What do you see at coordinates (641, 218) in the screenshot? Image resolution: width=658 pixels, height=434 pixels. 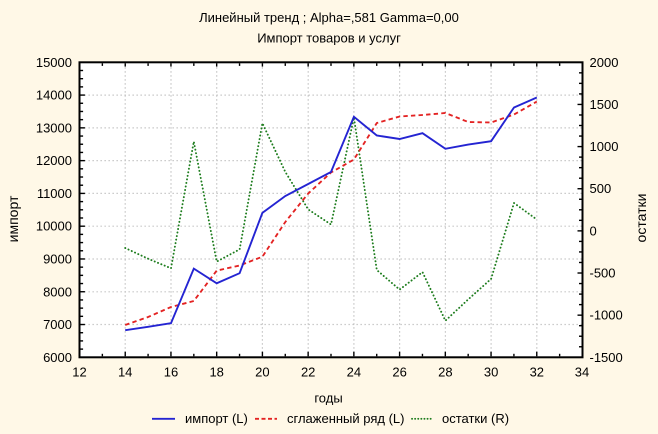 I see `svg-text: остатки` at bounding box center [641, 218].